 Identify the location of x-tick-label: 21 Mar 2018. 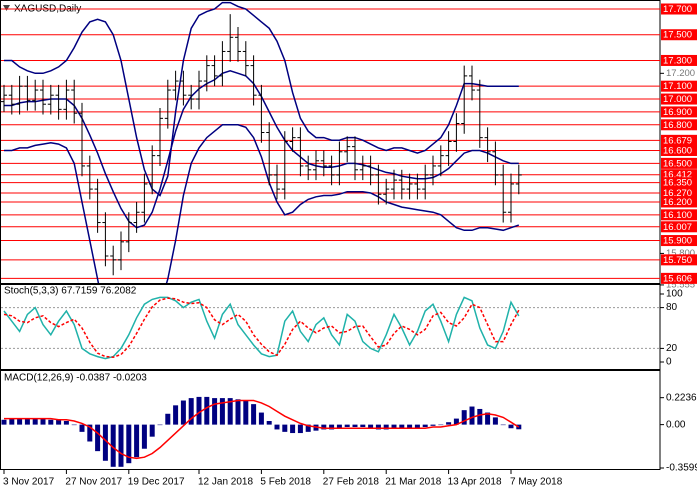
(413, 482).